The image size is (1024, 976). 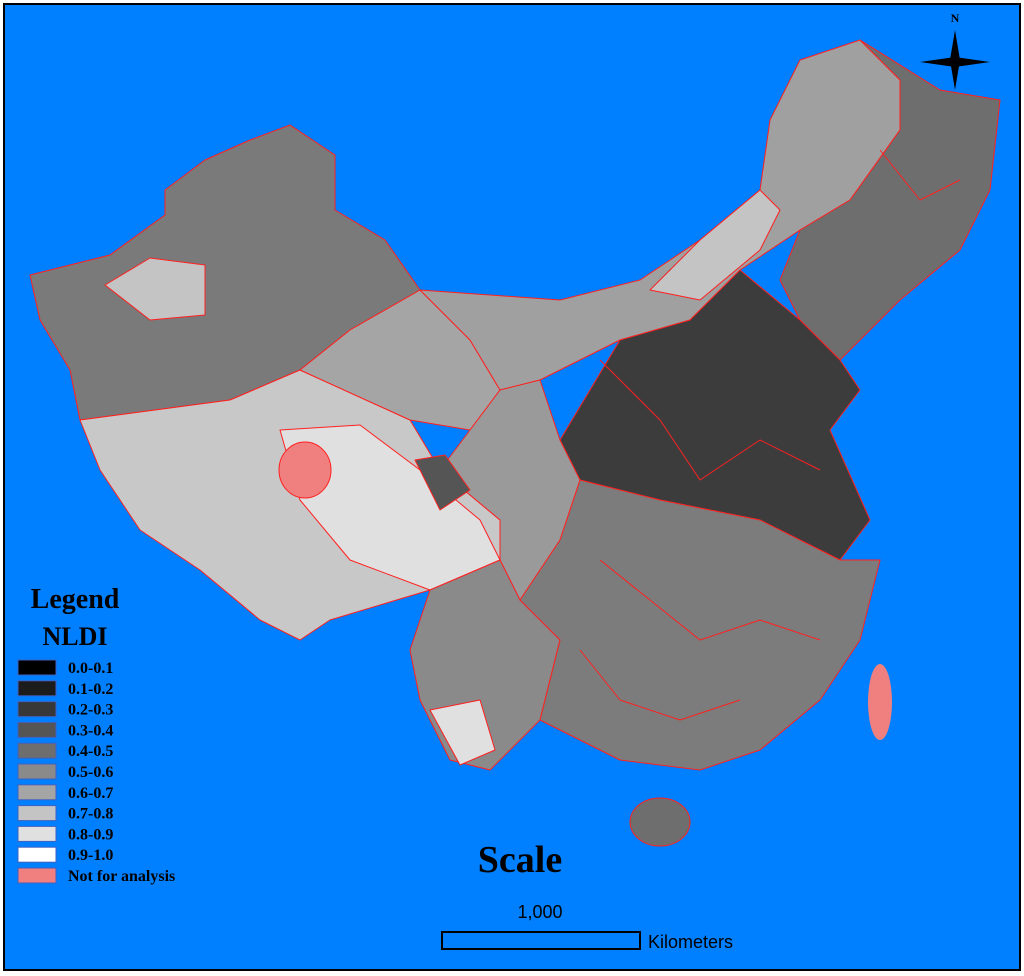 I want to click on compass-label: N, so click(x=955, y=18).